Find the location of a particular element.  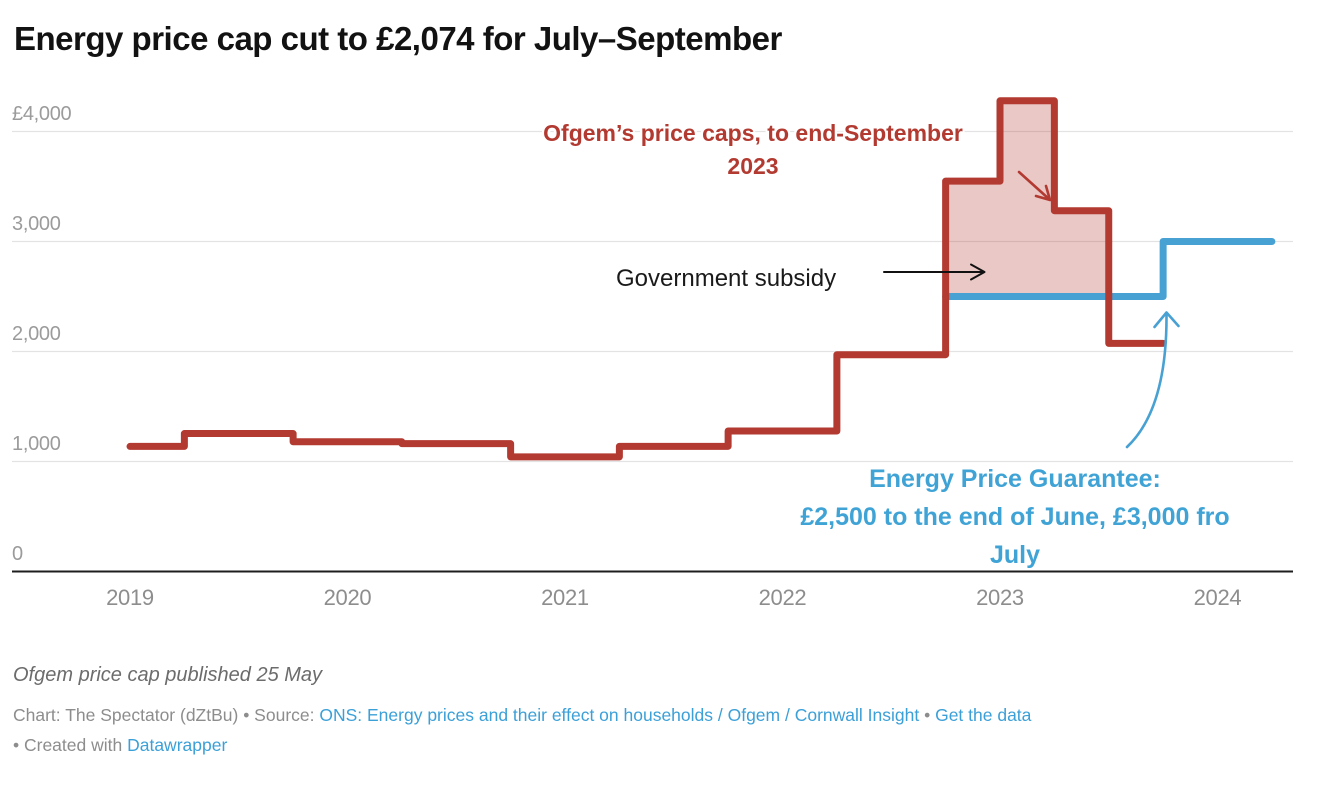

y-tick-label: 1,000 is located at coordinates (36, 443).